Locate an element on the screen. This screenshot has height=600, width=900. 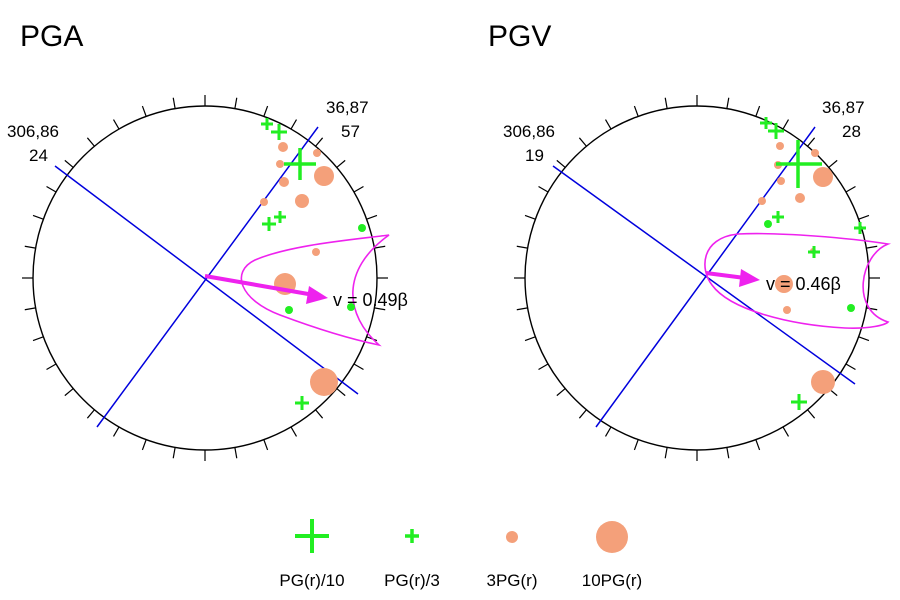
velocity-label: v = 0.46β is located at coordinates (803, 284).